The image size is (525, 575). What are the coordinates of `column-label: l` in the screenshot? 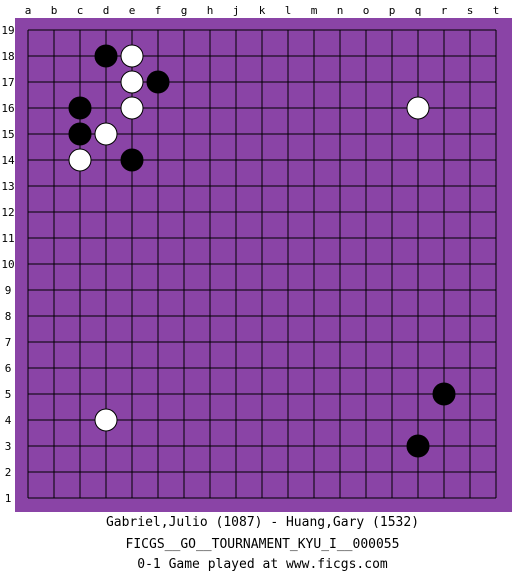 It's located at (288, 10).